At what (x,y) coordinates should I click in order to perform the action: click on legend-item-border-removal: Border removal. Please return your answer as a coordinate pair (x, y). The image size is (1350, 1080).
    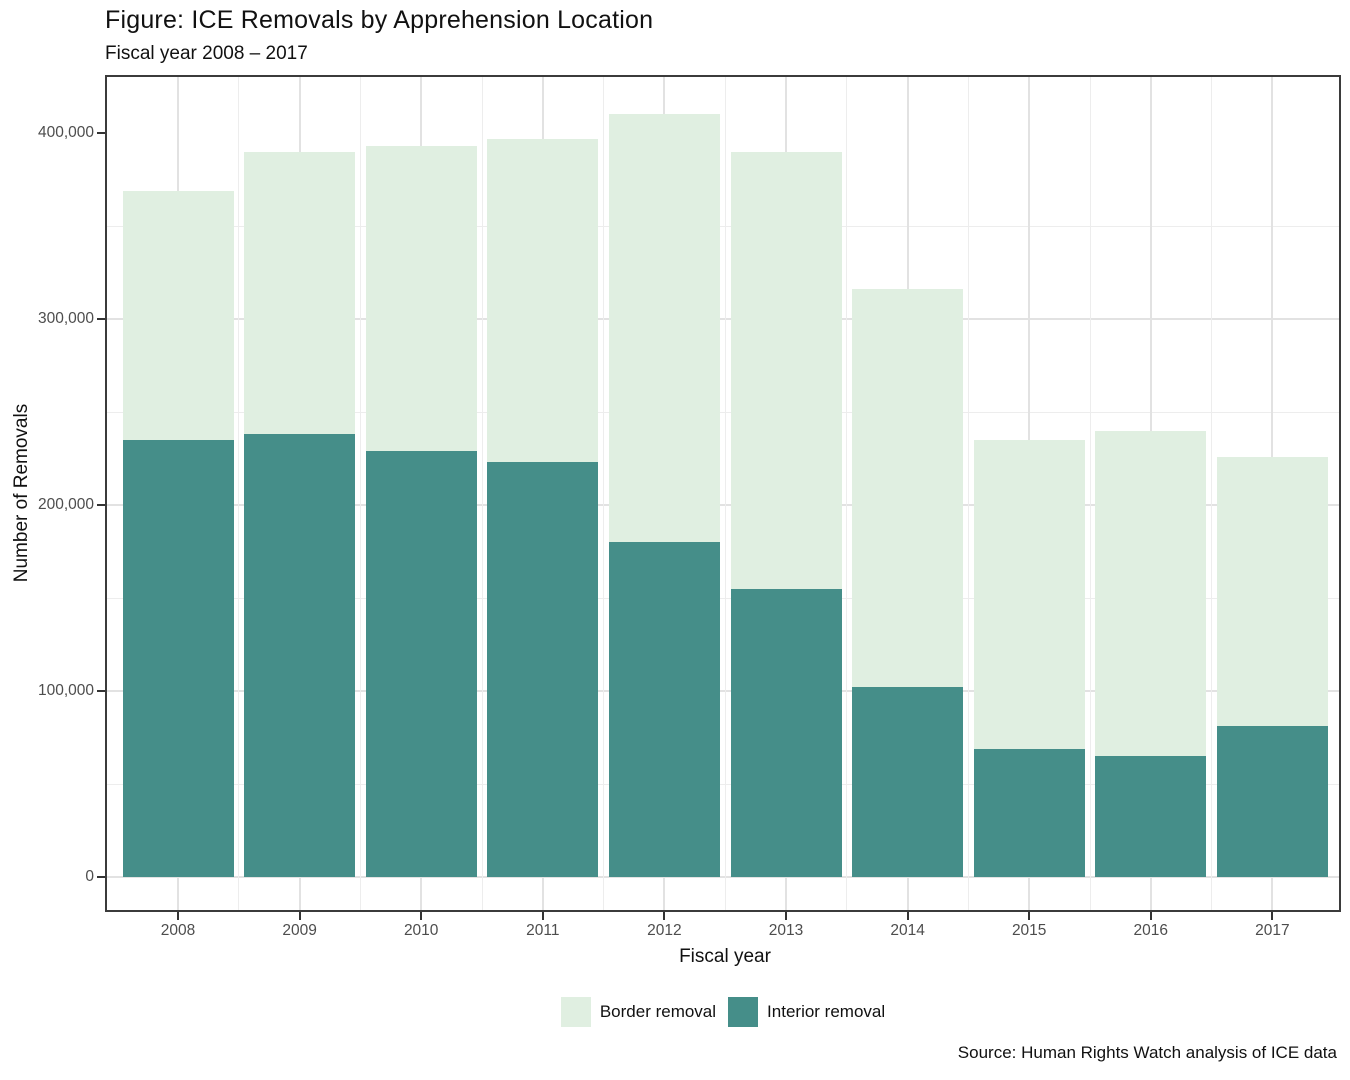
    Looking at the image, I should click on (638, 1012).